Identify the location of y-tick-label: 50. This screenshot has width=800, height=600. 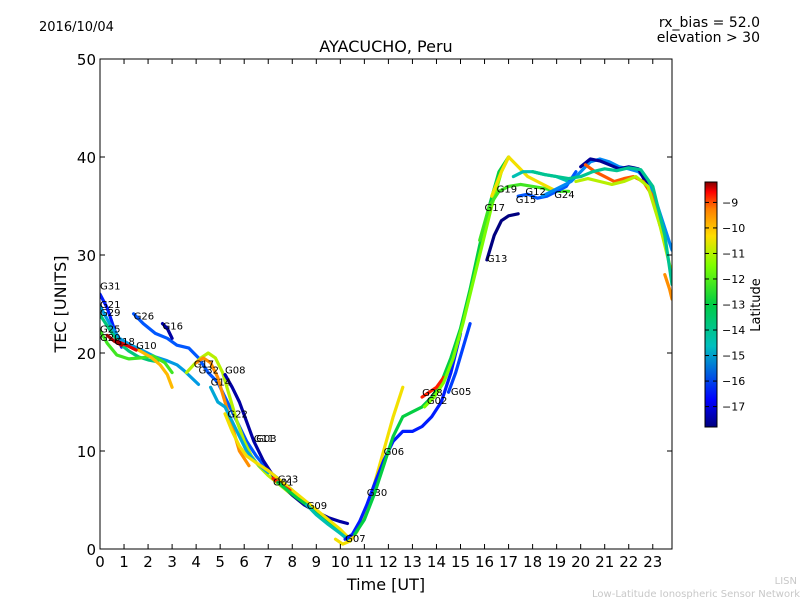
(86, 60).